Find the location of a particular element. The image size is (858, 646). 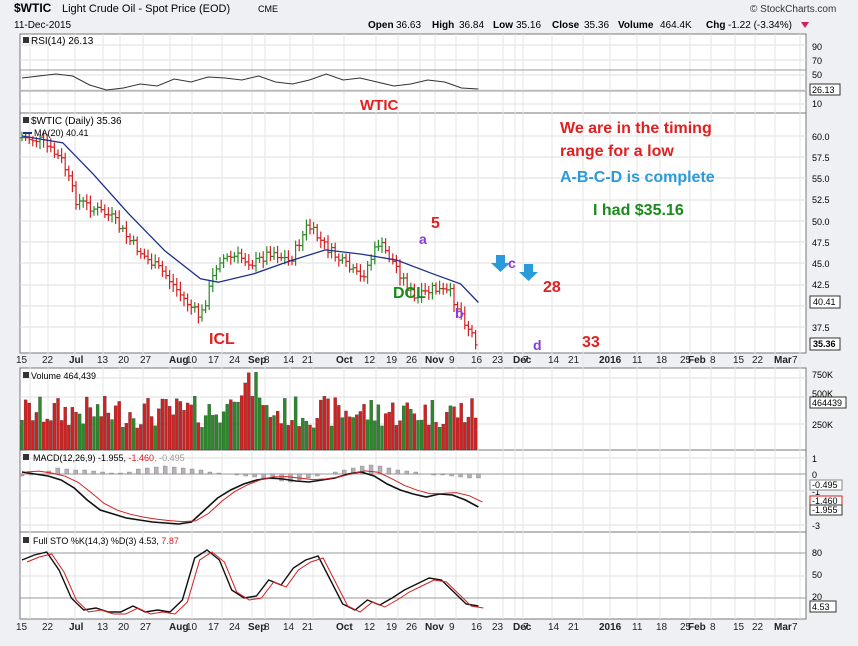

x-axis-label: 26 is located at coordinates (412, 360).